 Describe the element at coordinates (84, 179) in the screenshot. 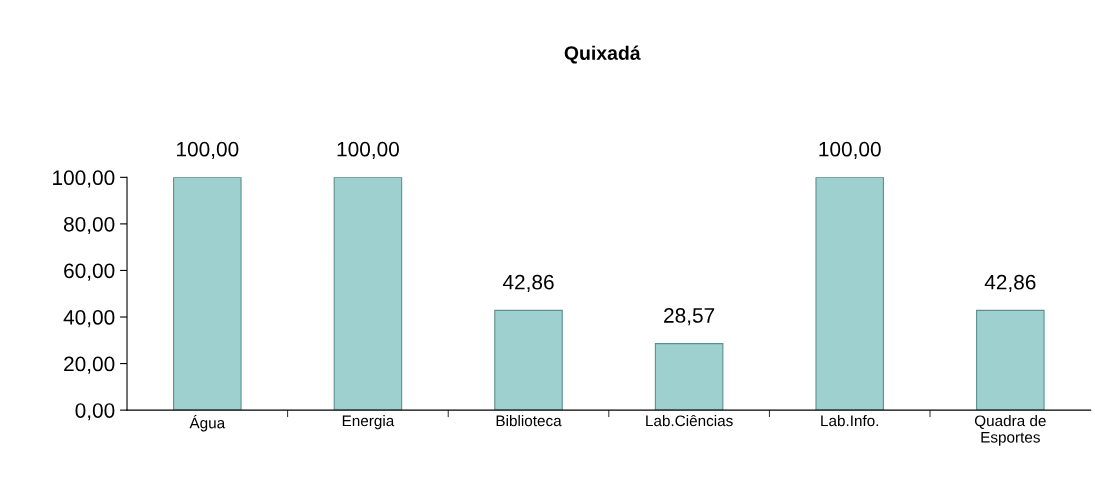

I see `y-tick-label: 100,00` at that location.